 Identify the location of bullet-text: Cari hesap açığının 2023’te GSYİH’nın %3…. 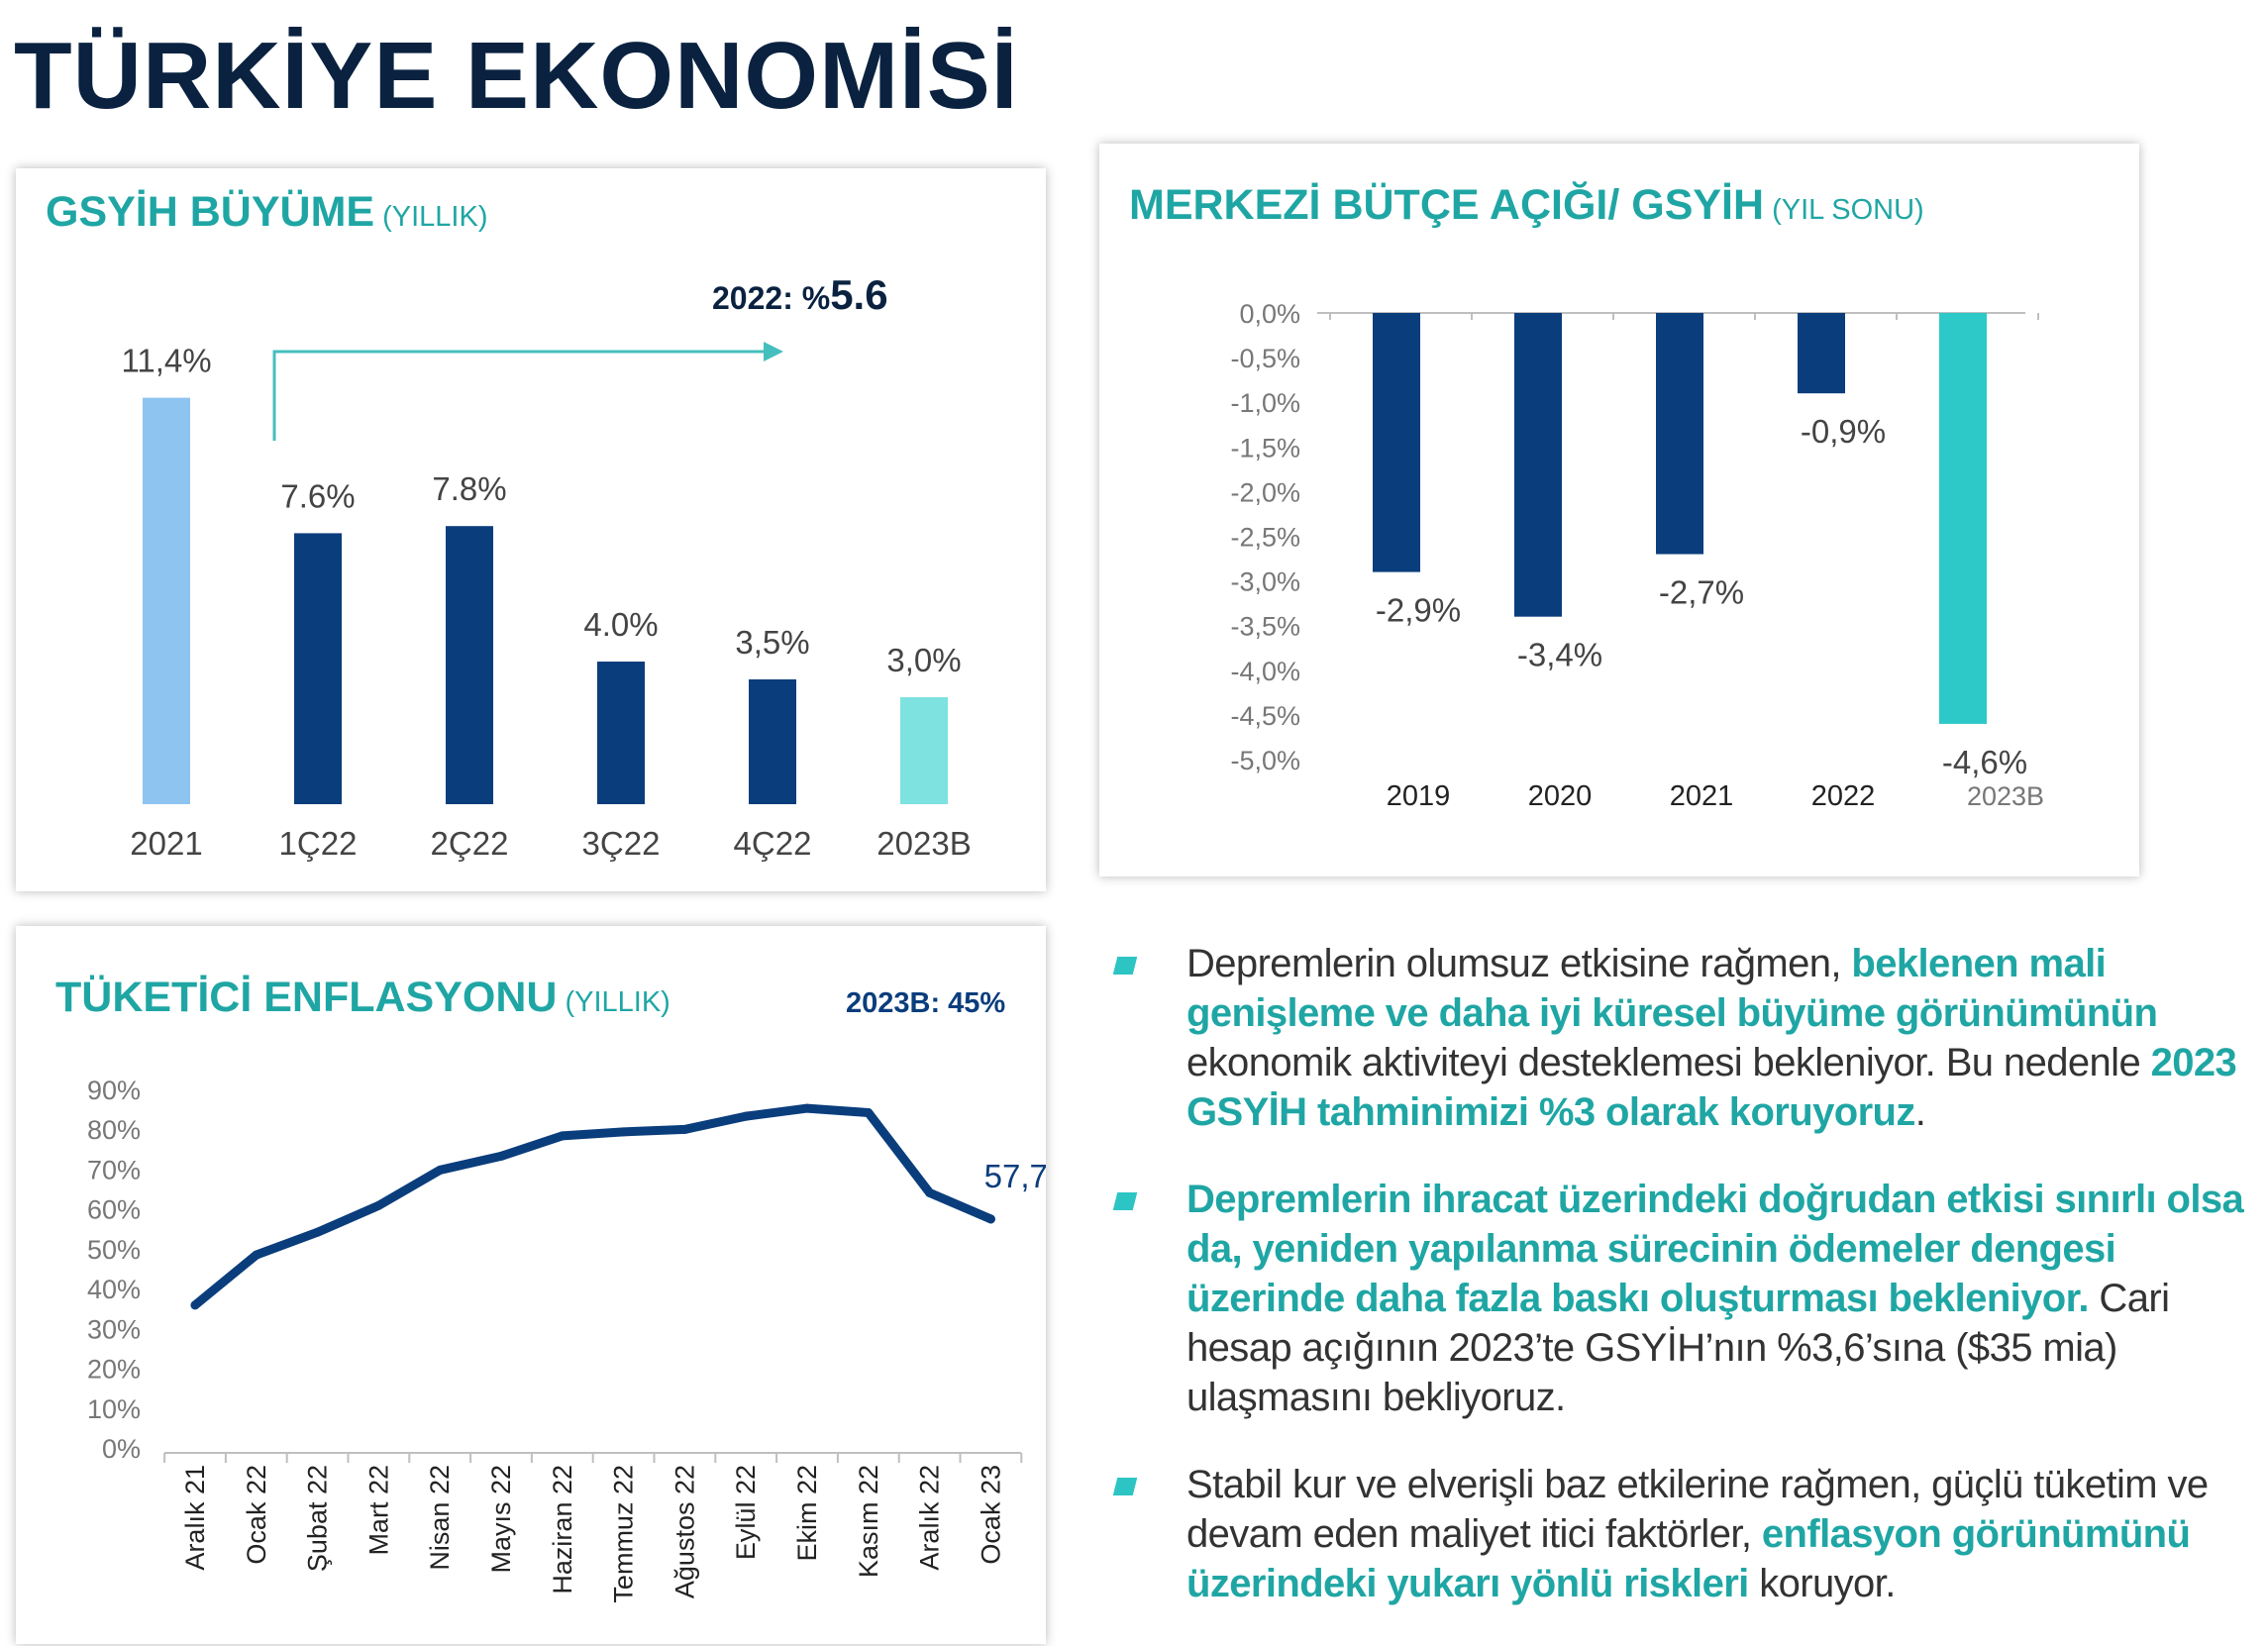
(1678, 1348).